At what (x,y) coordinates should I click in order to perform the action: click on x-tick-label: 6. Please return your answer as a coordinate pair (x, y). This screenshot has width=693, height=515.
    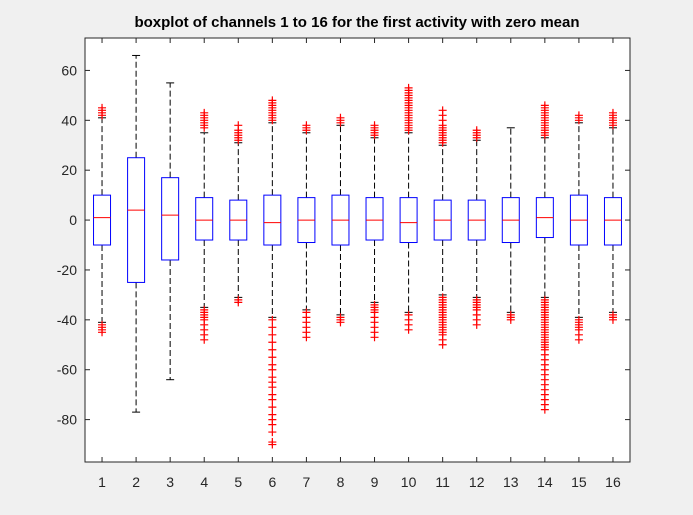
    Looking at the image, I should click on (272, 482).